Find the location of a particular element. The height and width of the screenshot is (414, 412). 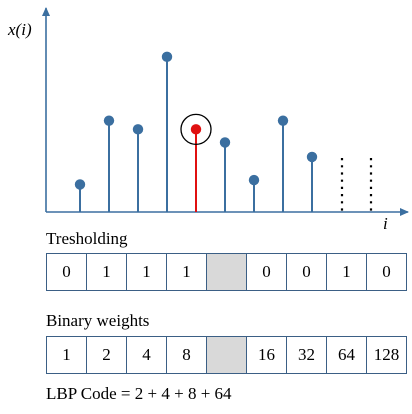

thresholding-label: Tresholding is located at coordinates (87, 238).